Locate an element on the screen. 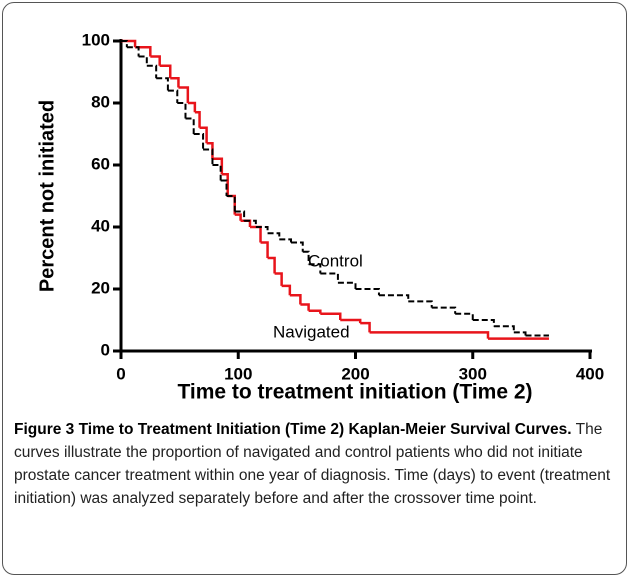  x-tick-label: 300 is located at coordinates (473, 373).